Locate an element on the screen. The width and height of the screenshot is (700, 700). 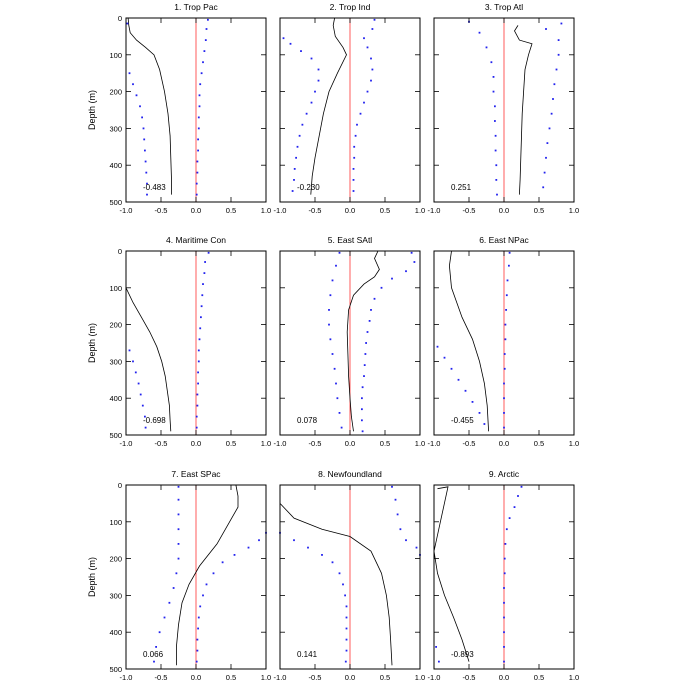
y-tick-label: 0 is located at coordinates (120, 251).